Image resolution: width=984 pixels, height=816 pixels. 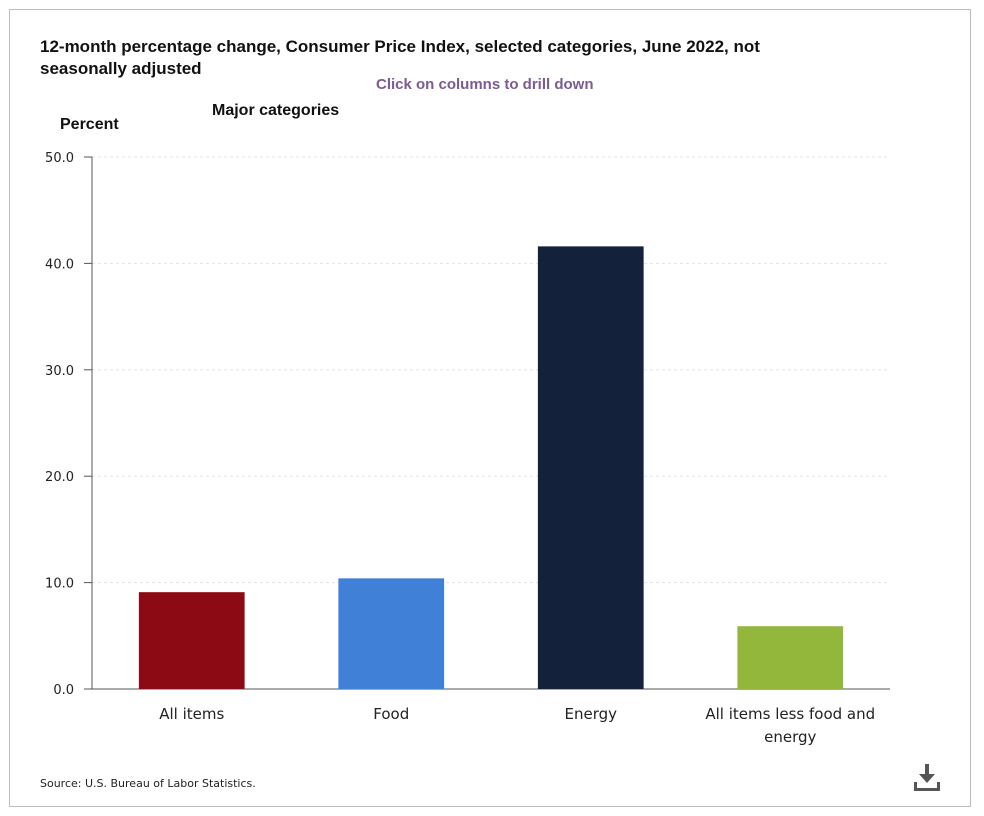 I want to click on bar-food, so click(x=391, y=633).